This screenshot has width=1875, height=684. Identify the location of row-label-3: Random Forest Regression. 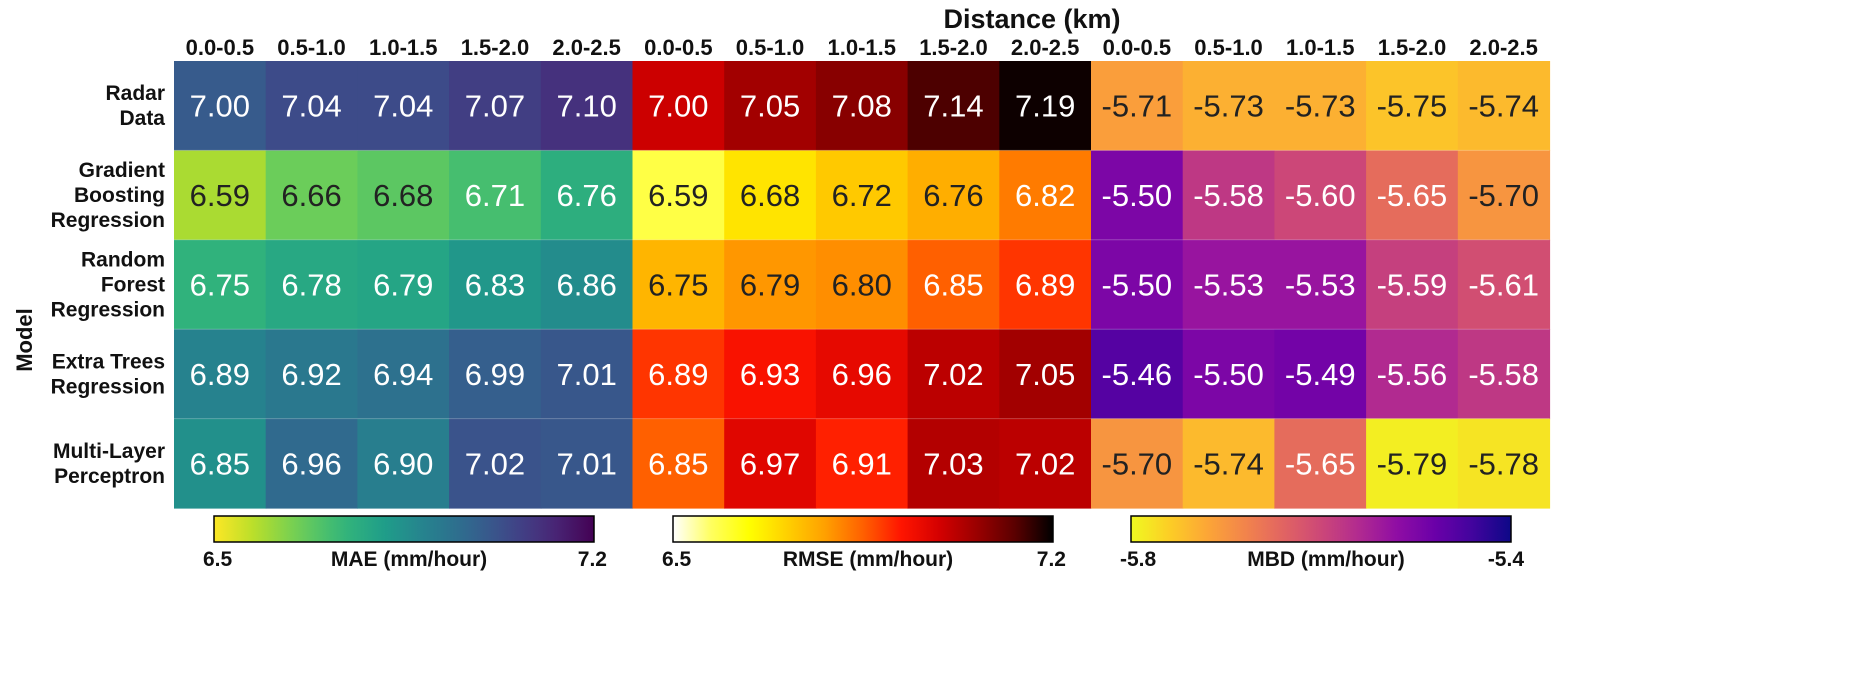
(108, 285).